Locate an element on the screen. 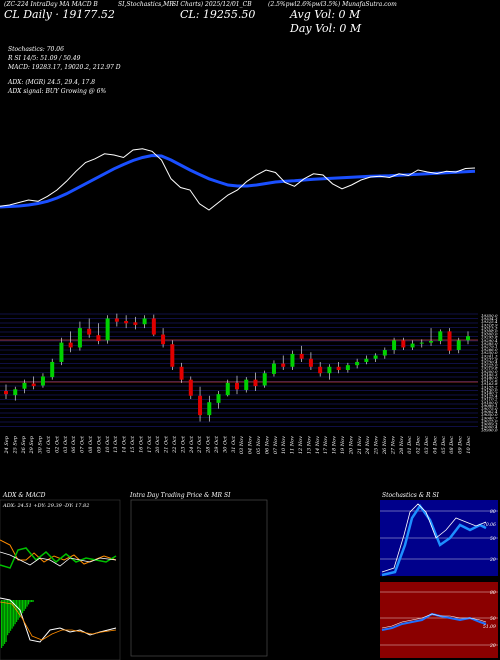 This screenshot has width=500, height=660. date-label: 10 Dec is located at coordinates (469, 445).